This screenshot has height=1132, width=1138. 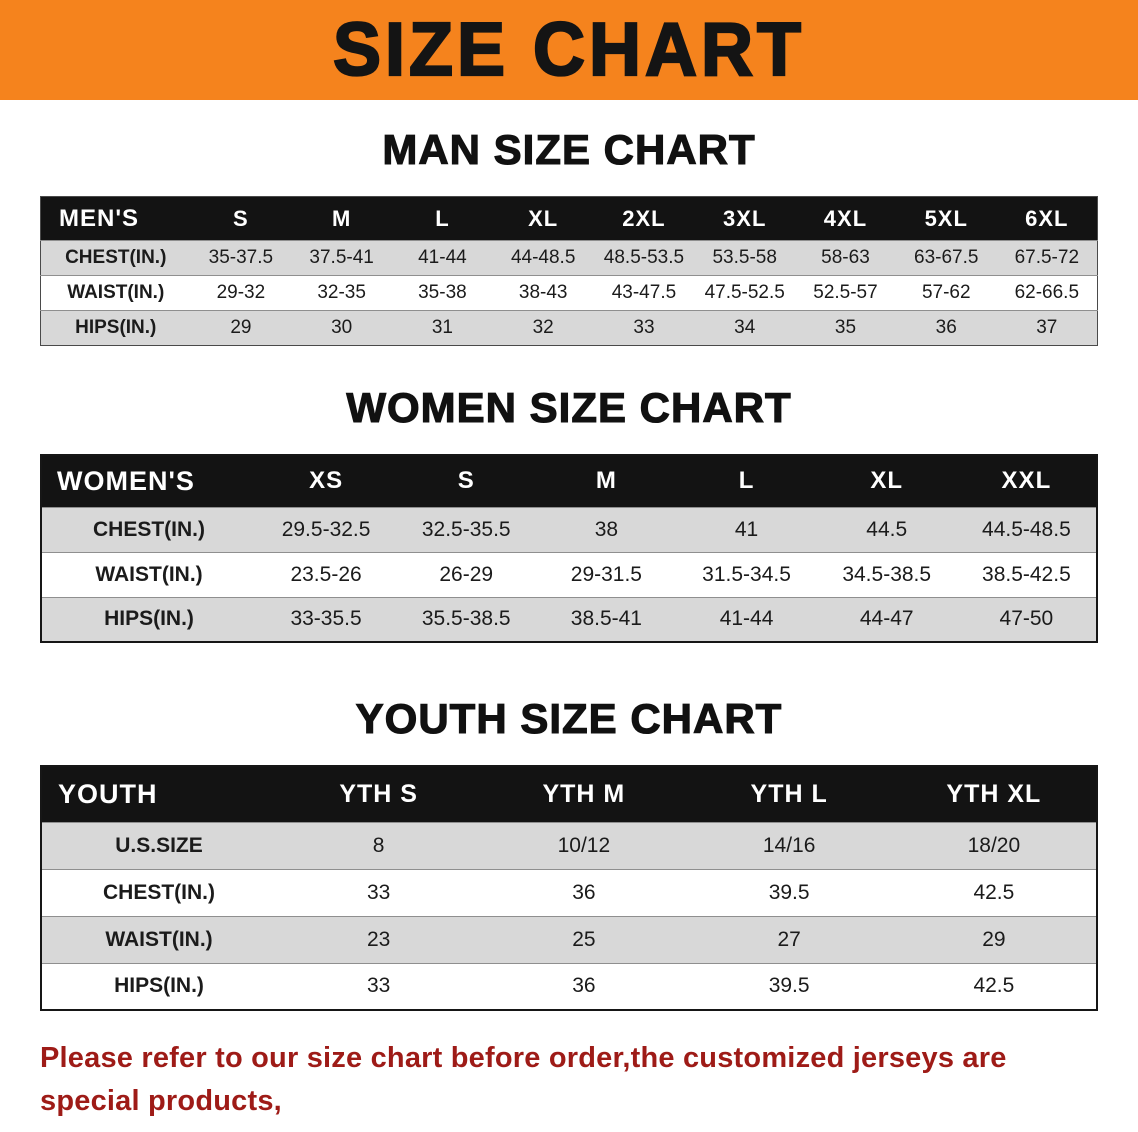 I want to click on measurement-row: HIPS(IN.) 33 36 39.5 42.5, so click(x=569, y=986).